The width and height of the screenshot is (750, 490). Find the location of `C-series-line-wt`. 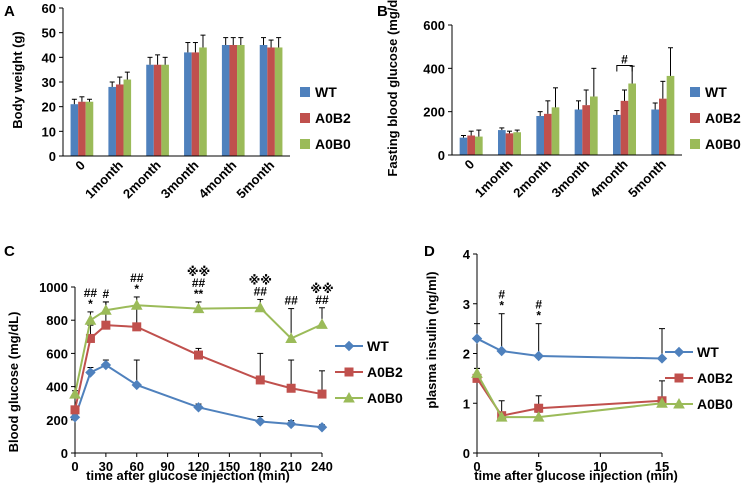

C-series-line-wt is located at coordinates (198, 396).